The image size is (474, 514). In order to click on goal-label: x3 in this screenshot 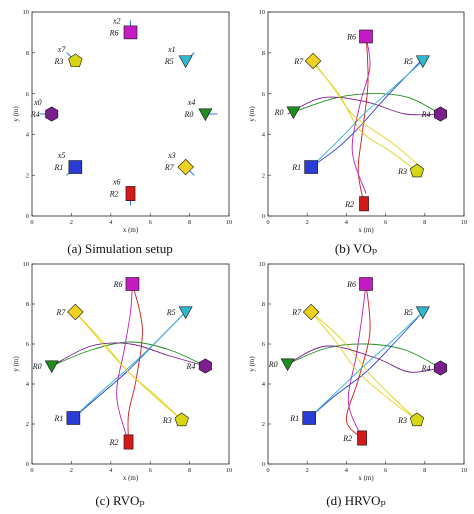, I will do `click(171, 155)`.